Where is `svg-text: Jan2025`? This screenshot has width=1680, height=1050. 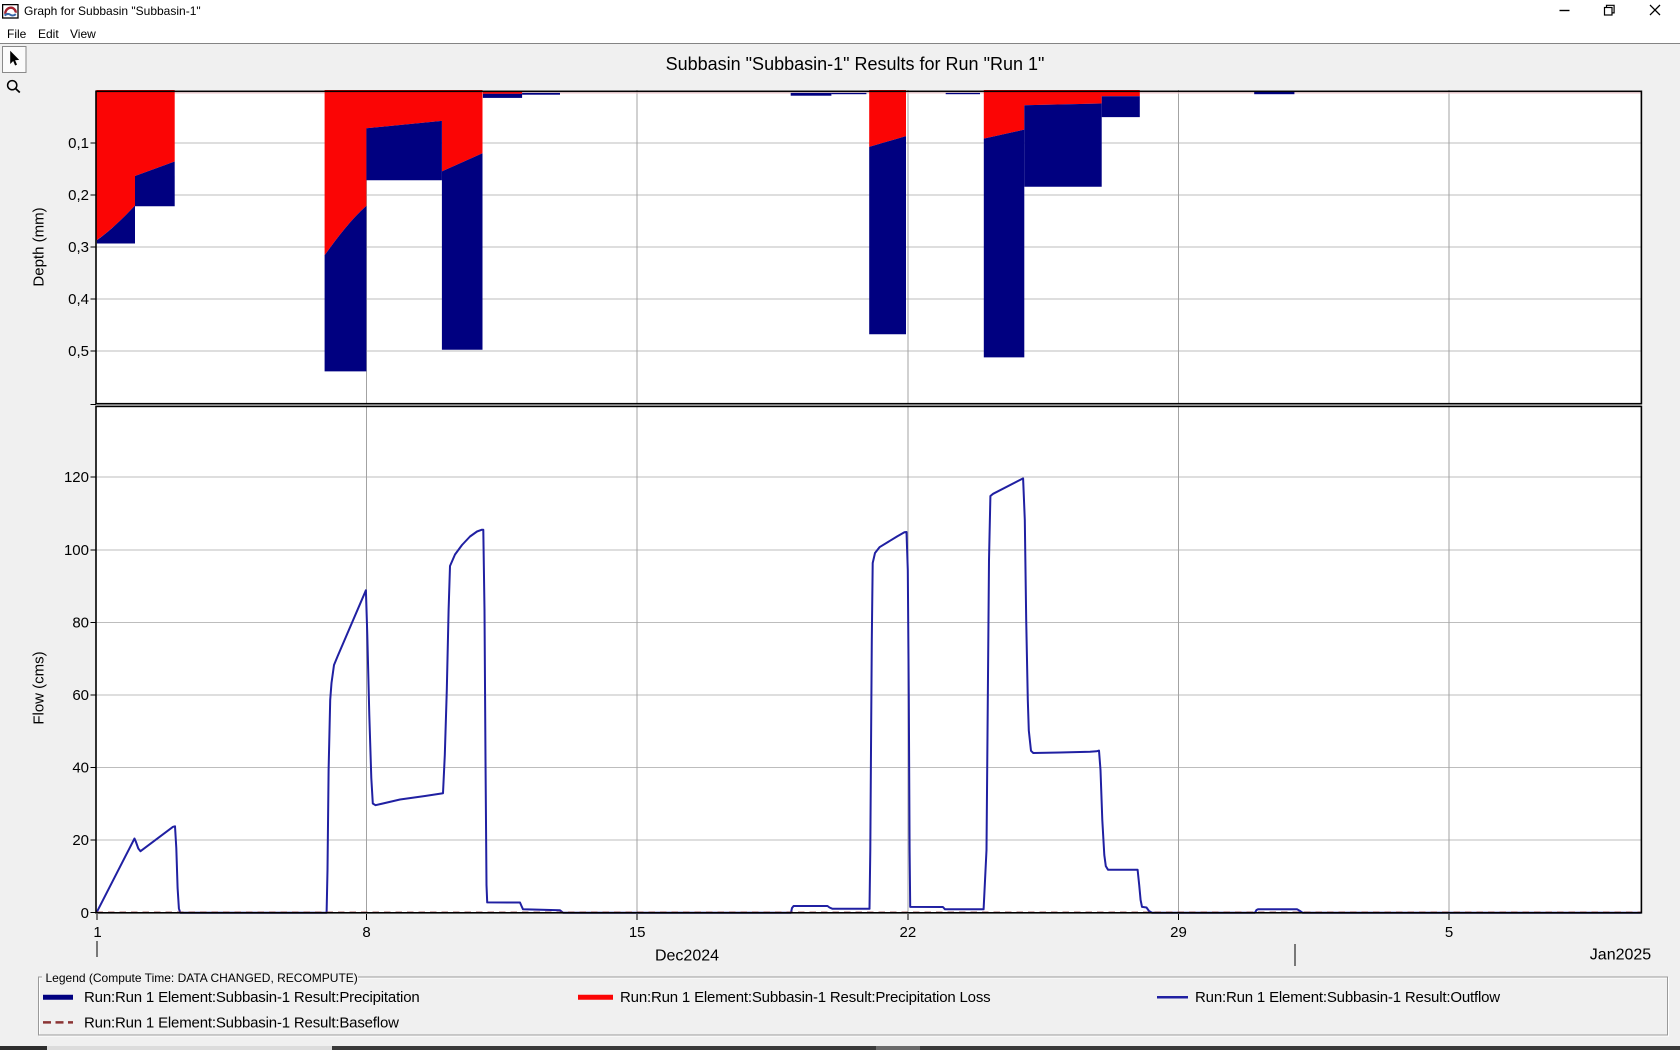 svg-text: Jan2025 is located at coordinates (1620, 955).